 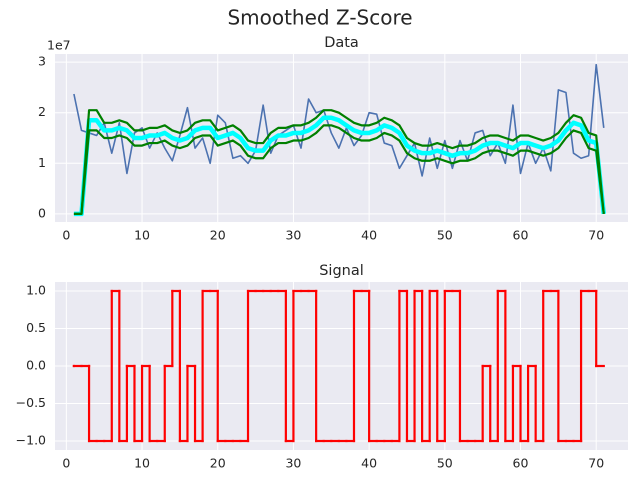 What do you see at coordinates (36, 365) in the screenshot?
I see `y-tick-label: 0.0` at bounding box center [36, 365].